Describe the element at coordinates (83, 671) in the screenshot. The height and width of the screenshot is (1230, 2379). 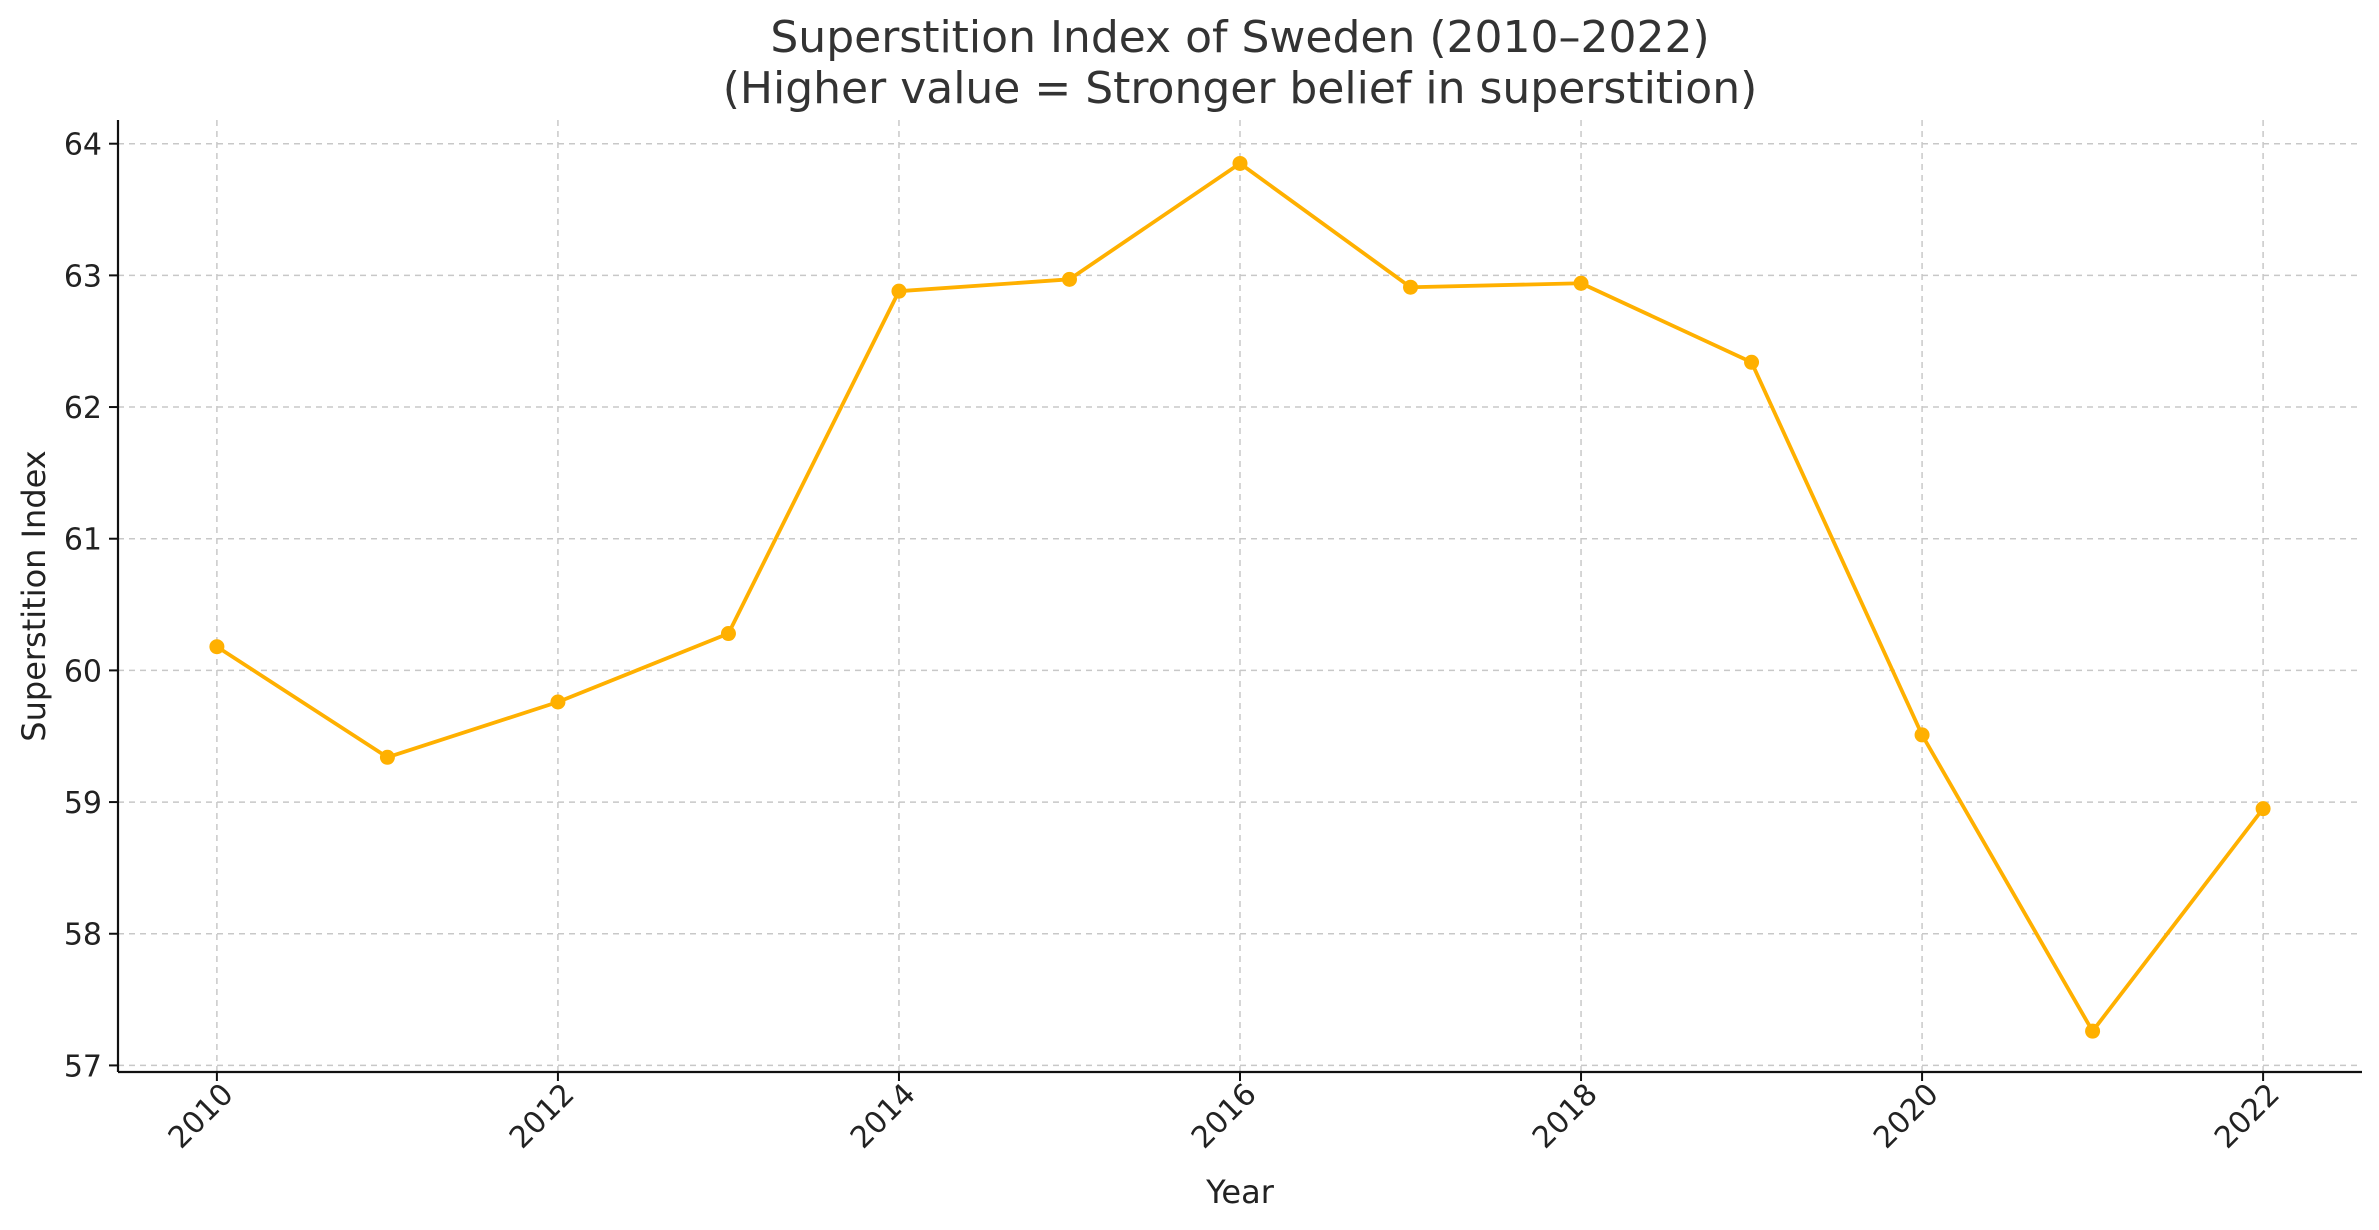
I see `y-tick-label: 60` at that location.